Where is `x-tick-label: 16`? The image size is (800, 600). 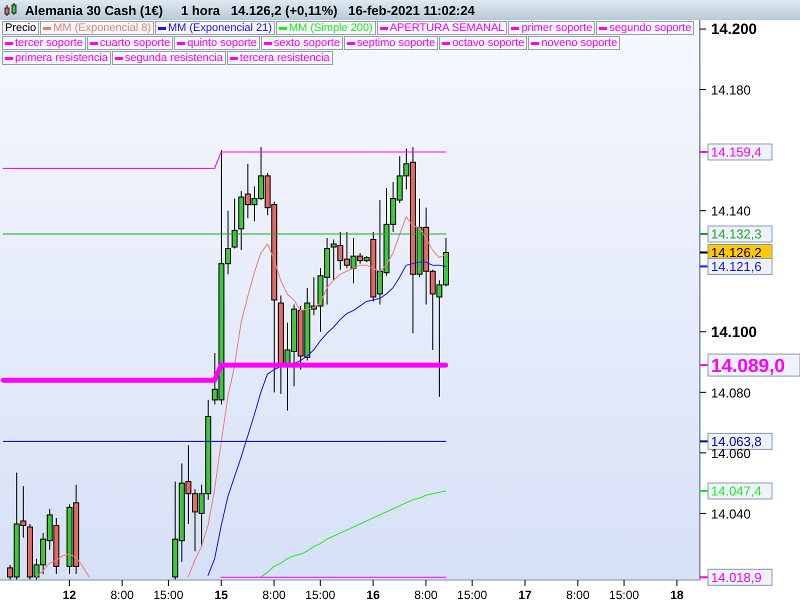 x-tick-label: 16 is located at coordinates (373, 594).